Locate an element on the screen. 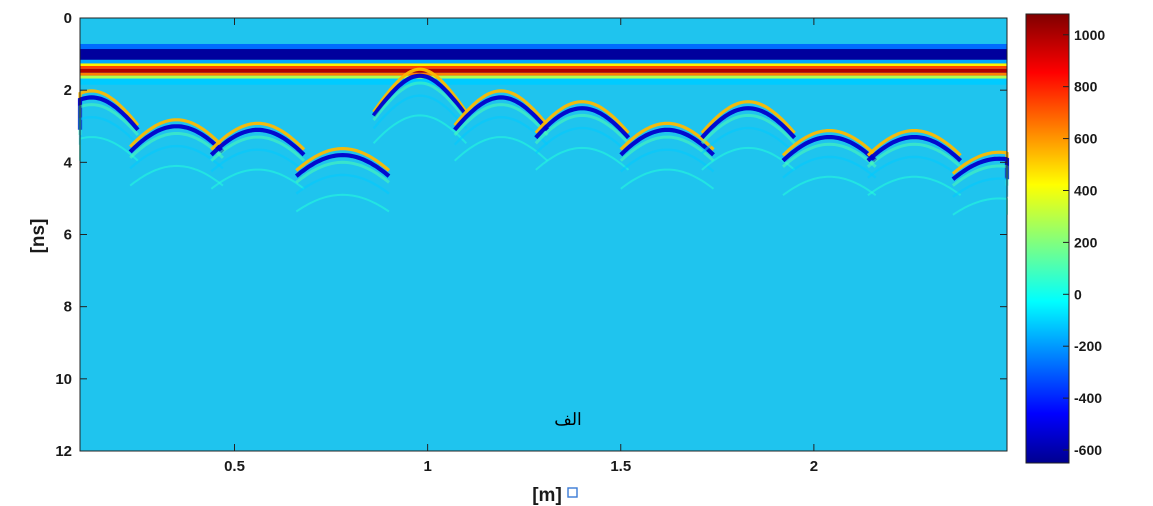 The image size is (1153, 506). x-axis-label: [m] is located at coordinates (547, 495).